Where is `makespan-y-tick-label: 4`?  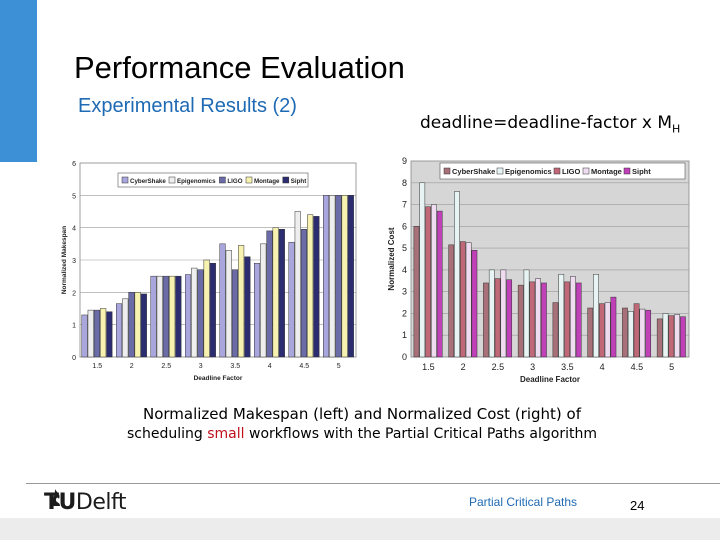 makespan-y-tick-label: 4 is located at coordinates (74, 229).